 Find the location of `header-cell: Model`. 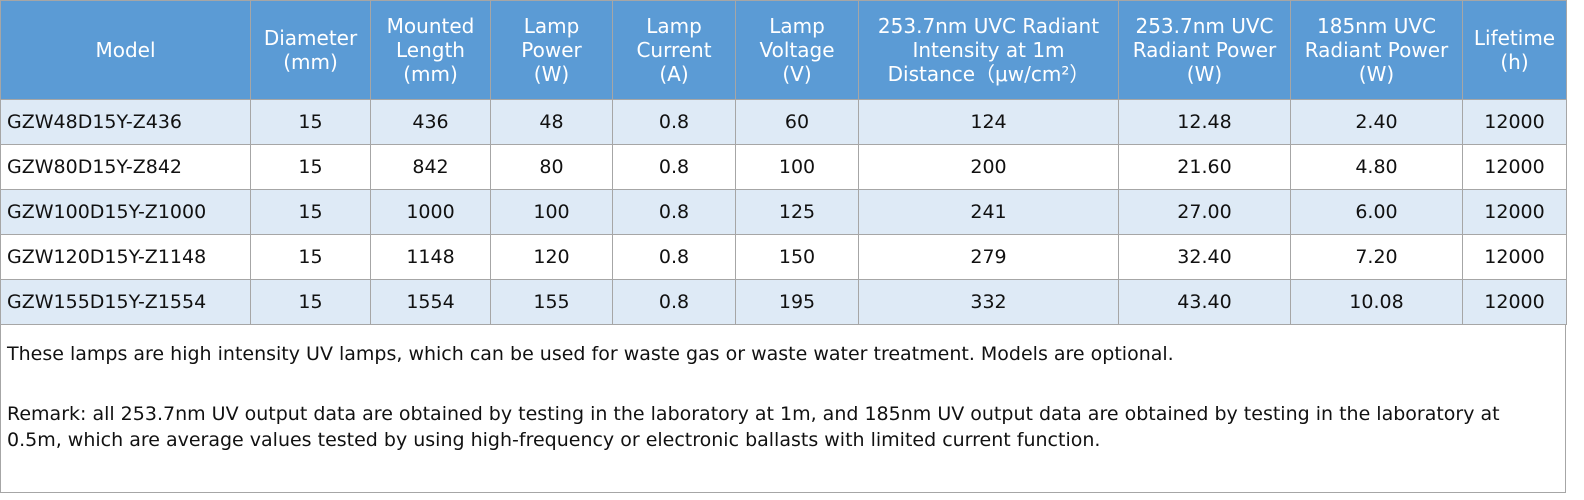

header-cell: Model is located at coordinates (125, 50).